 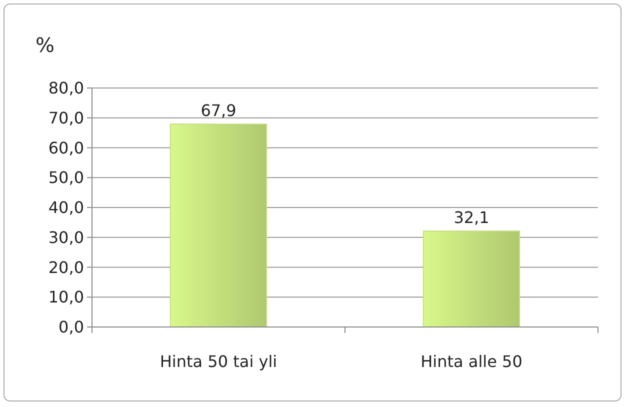 What do you see at coordinates (66, 88) in the screenshot?
I see `y-tick-label: 80,0` at bounding box center [66, 88].